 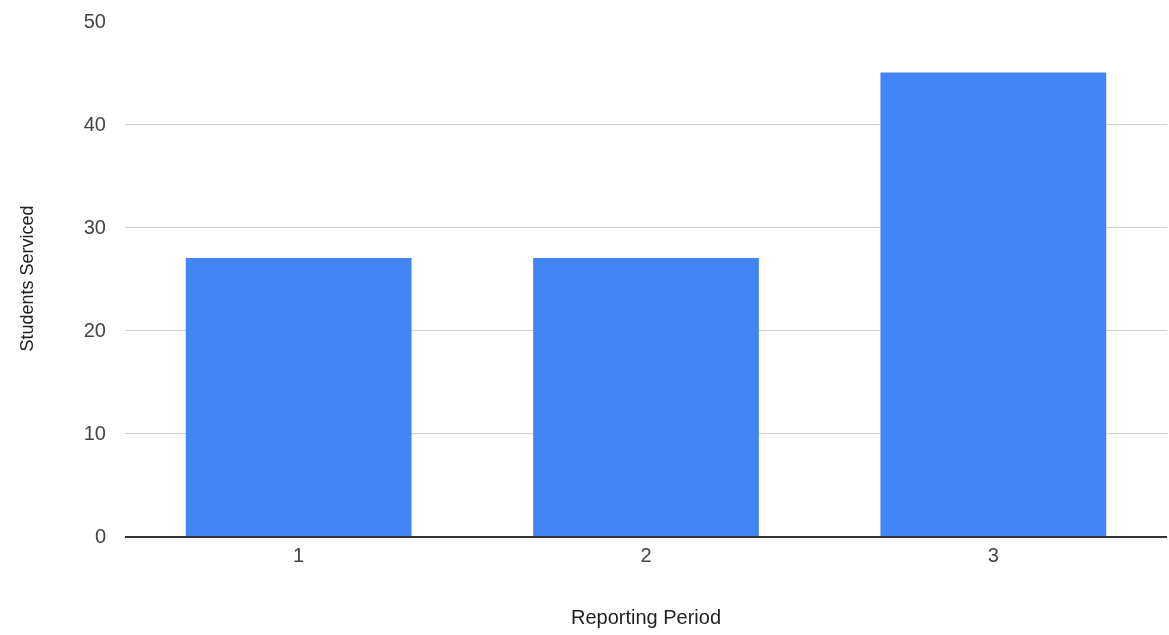 What do you see at coordinates (26, 278) in the screenshot?
I see `y-axis-title: Students Serviced` at bounding box center [26, 278].